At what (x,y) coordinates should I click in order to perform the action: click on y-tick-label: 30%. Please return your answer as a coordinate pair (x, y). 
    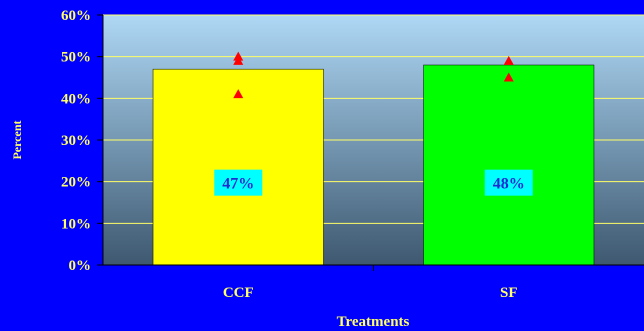
    Looking at the image, I should click on (76, 141).